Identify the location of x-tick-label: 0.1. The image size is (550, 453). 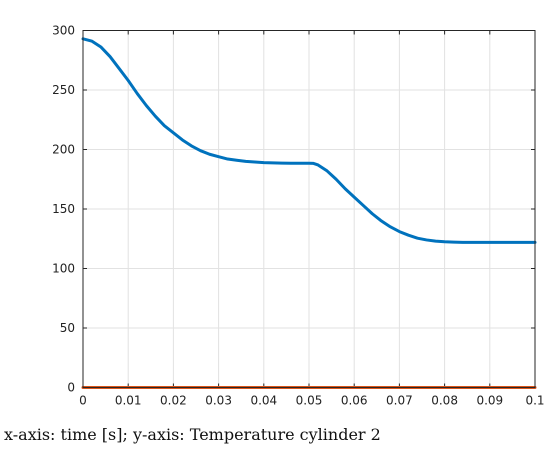
(534, 401).